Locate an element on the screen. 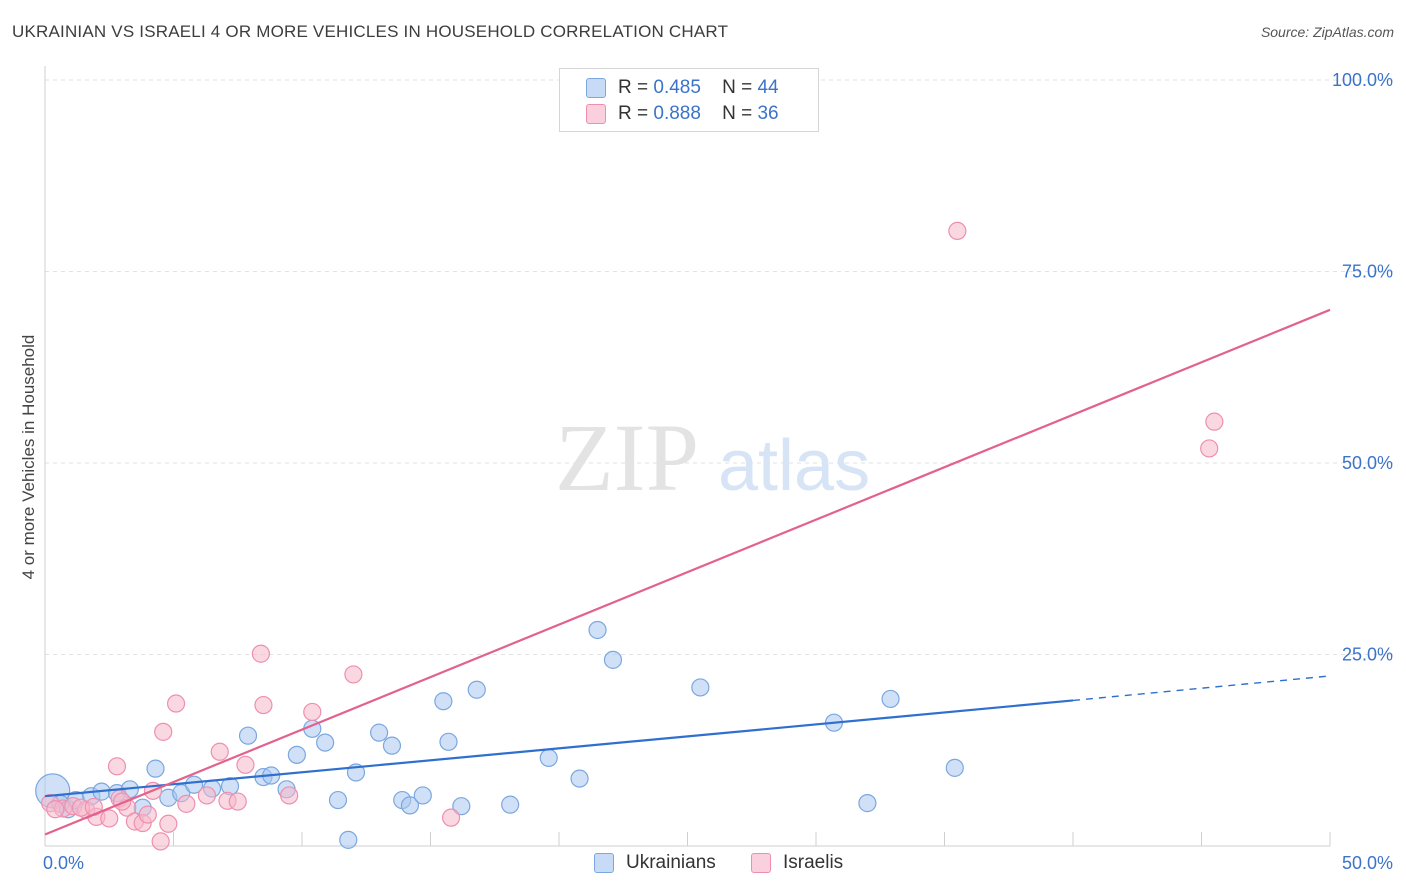  legend-swatch-ukrainians is located at coordinates (596, 88).